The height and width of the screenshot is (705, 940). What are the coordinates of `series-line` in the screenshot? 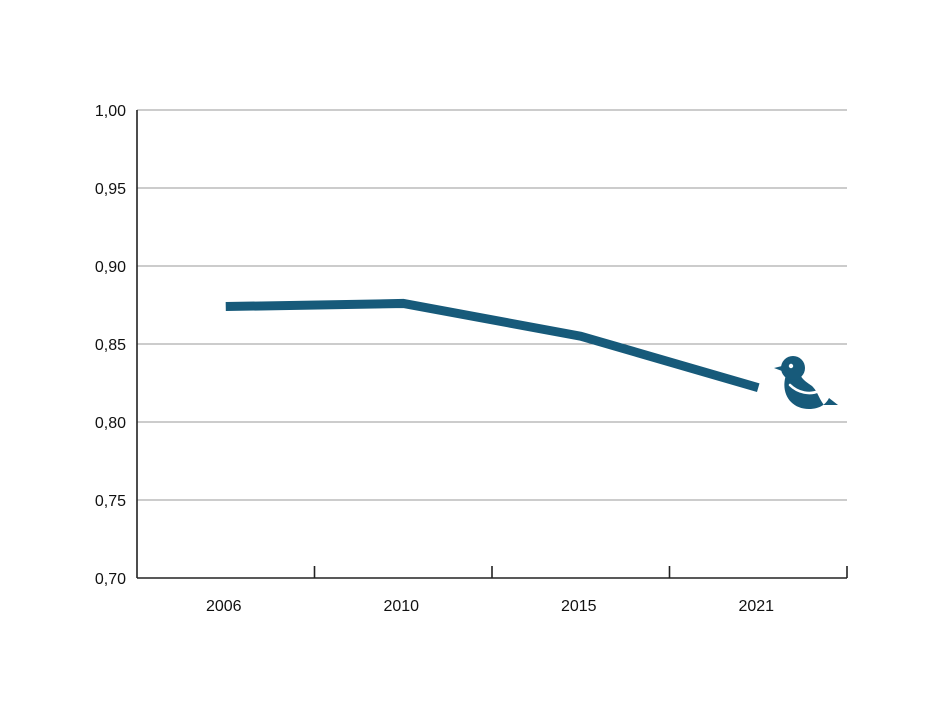 It's located at (492, 345).